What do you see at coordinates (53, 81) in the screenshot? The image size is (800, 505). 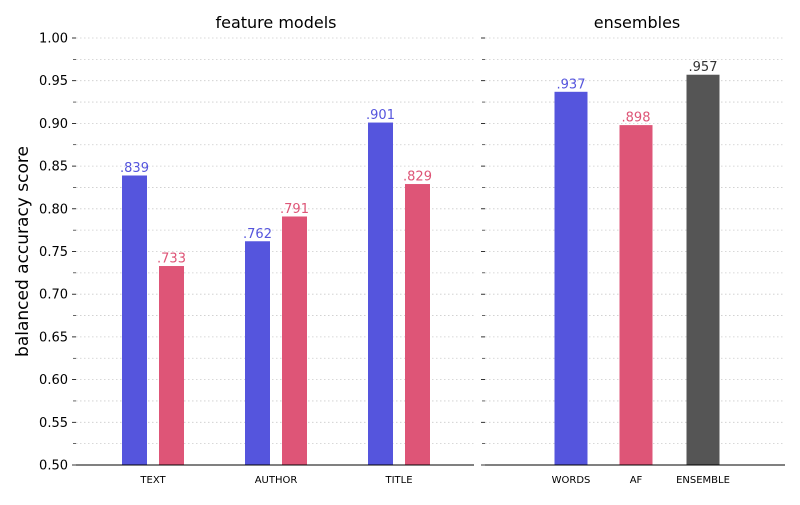 I see `y-tick-label: 0.95` at bounding box center [53, 81].